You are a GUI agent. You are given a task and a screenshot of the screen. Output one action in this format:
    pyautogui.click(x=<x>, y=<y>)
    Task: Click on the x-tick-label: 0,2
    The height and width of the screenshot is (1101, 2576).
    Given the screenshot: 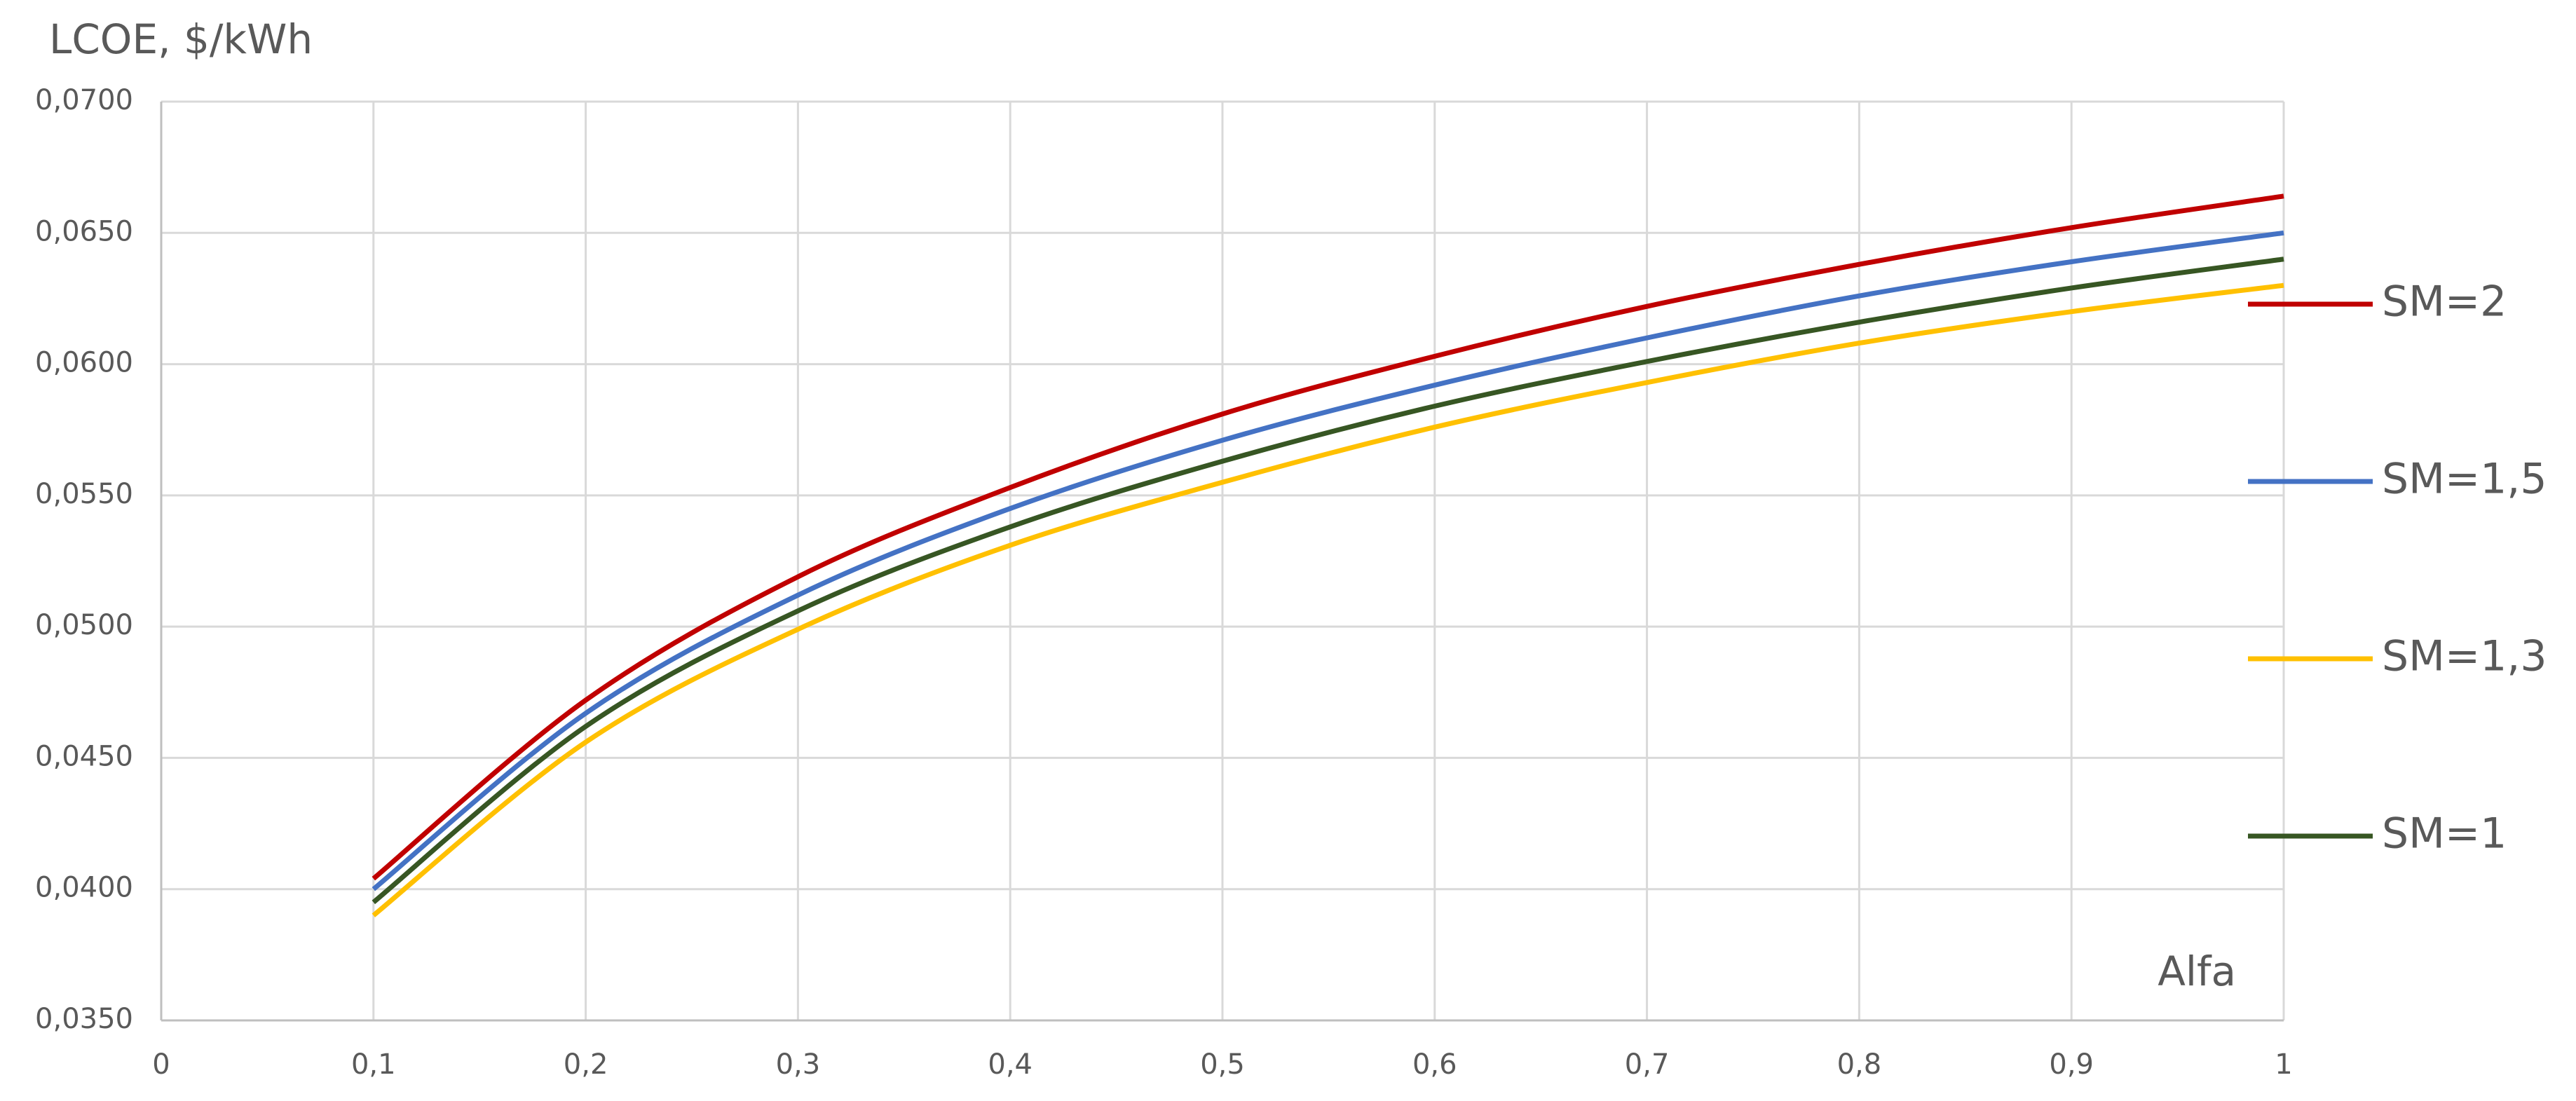 What is the action you would take?
    pyautogui.click(x=586, y=1064)
    